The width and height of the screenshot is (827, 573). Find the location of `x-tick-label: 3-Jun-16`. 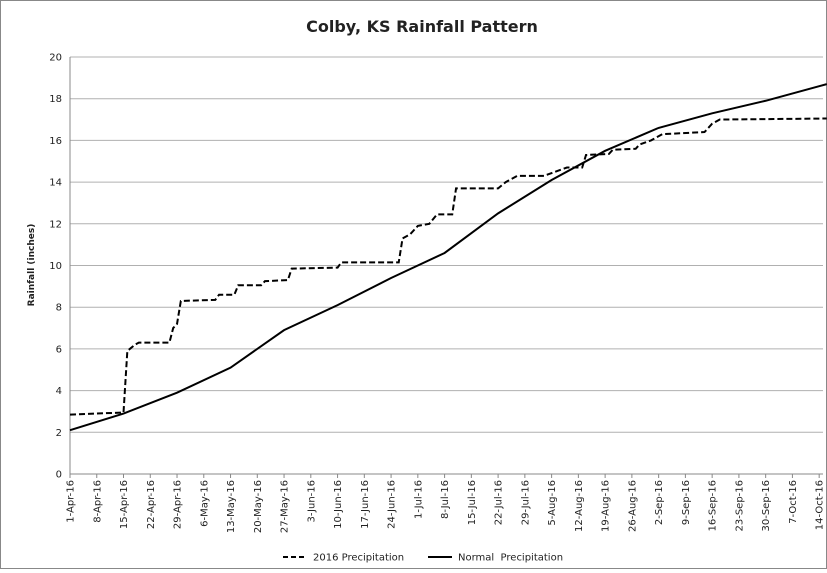

x-tick-label: 3-Jun-16 is located at coordinates (311, 501).